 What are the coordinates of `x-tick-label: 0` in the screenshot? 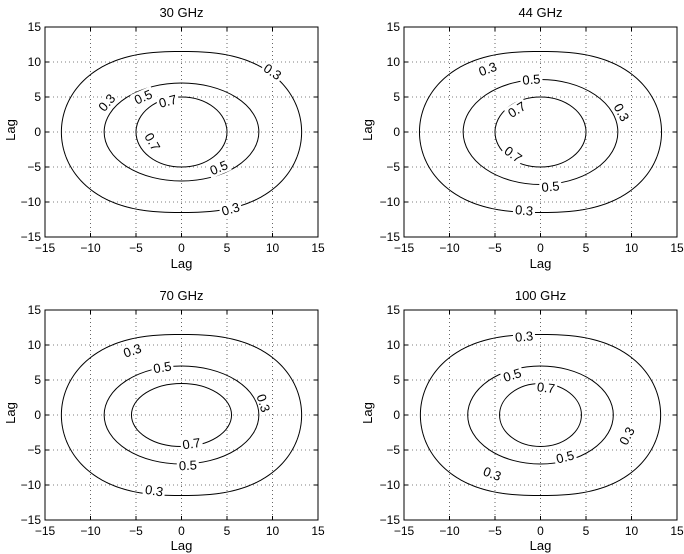 It's located at (181, 531).